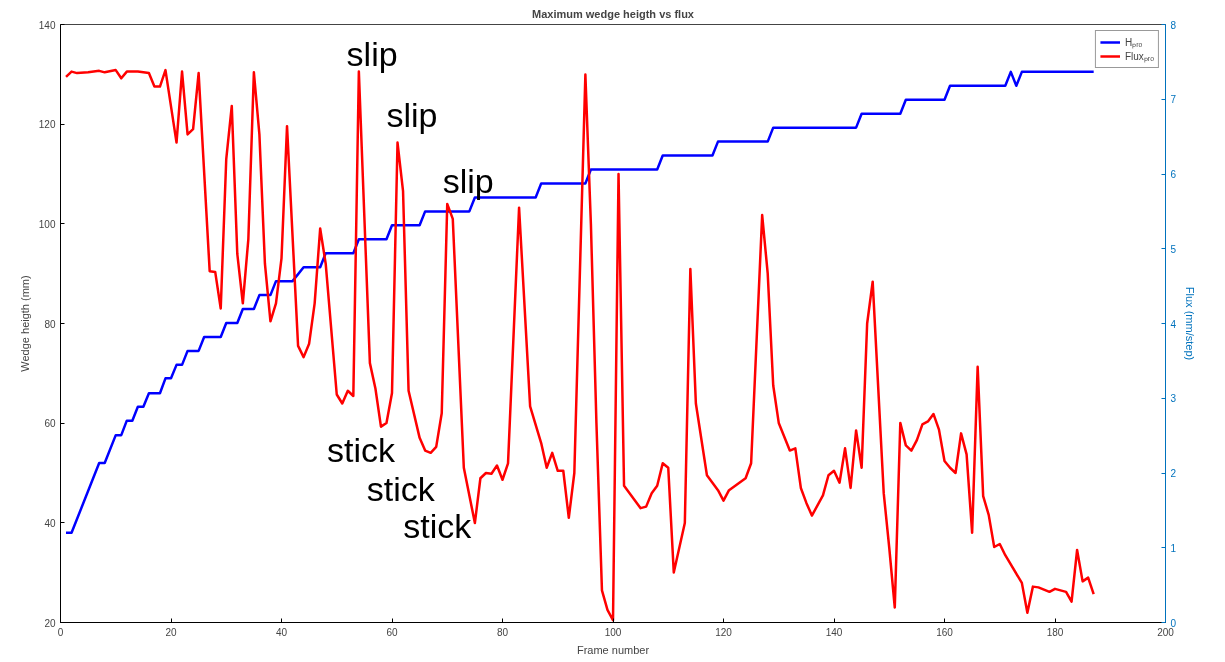 The height and width of the screenshot is (662, 1225). What do you see at coordinates (613, 13) in the screenshot?
I see `chart-title: Maximum wedge heigth vs flux` at bounding box center [613, 13].